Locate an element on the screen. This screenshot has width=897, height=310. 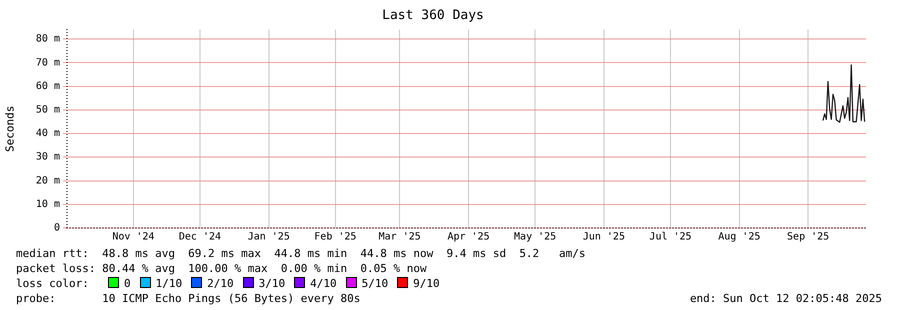
x-tick-label: May '25 is located at coordinates (535, 237).